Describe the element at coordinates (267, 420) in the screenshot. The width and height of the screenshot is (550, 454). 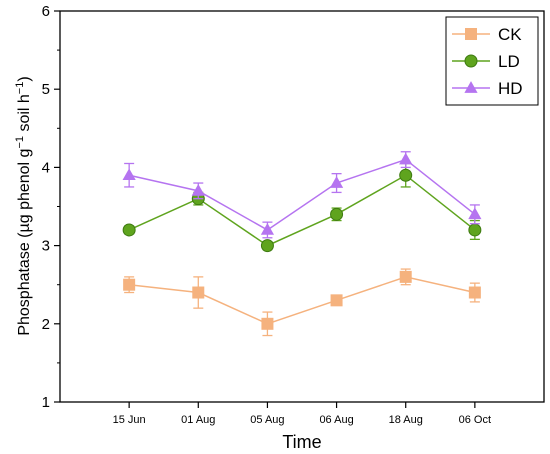
I see `x-tick-label: 05 Aug` at that location.